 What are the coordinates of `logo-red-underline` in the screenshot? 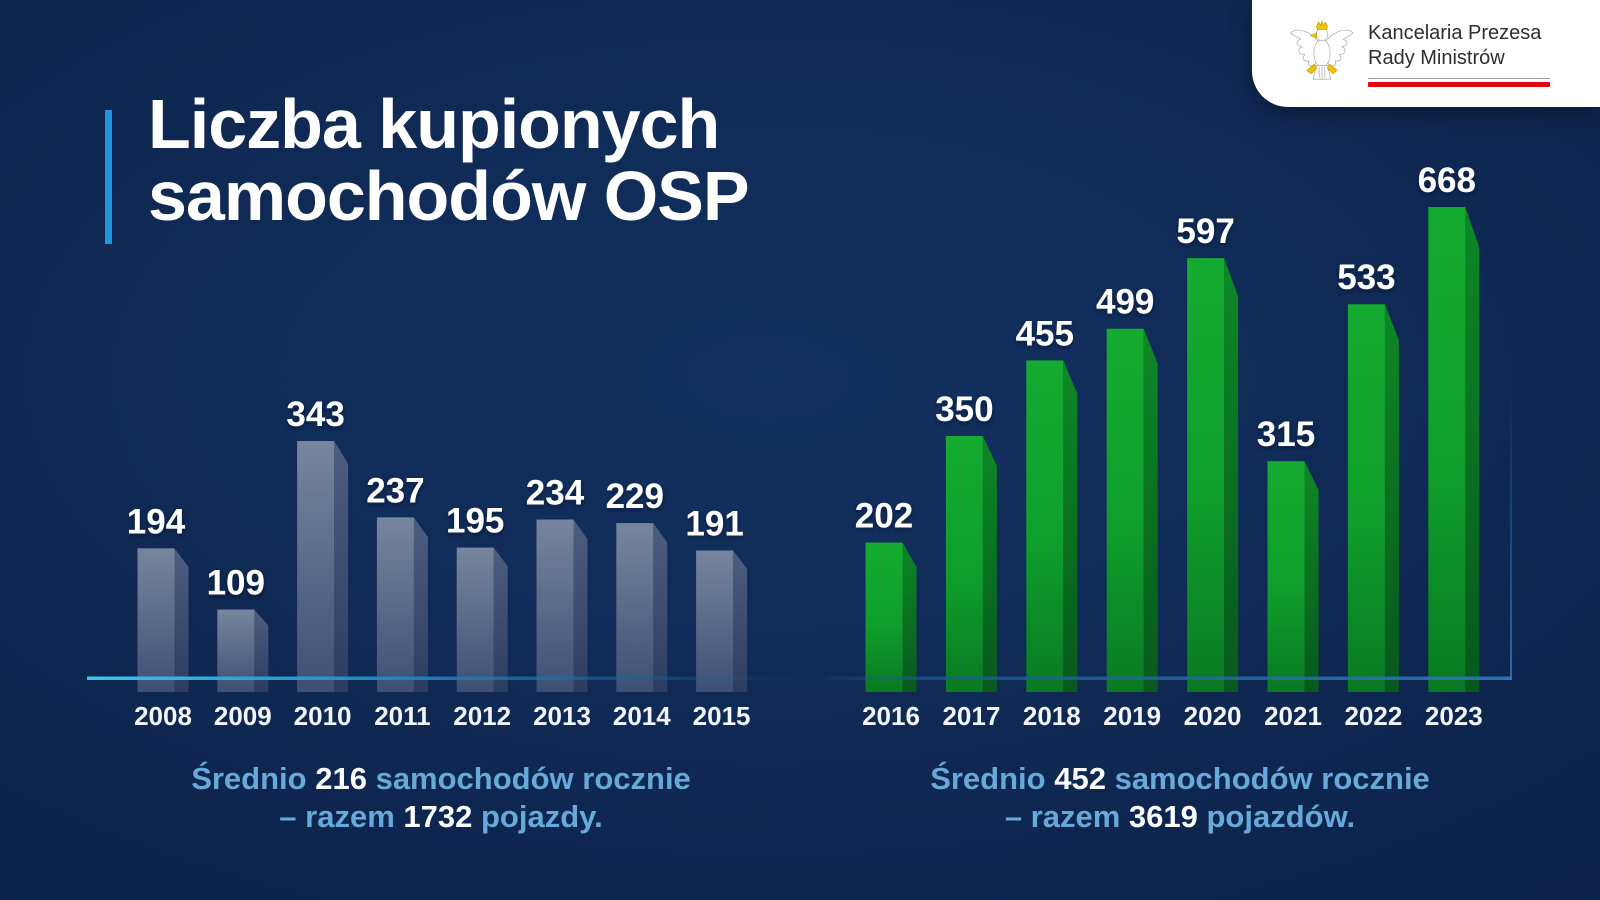 It's located at (1459, 84).